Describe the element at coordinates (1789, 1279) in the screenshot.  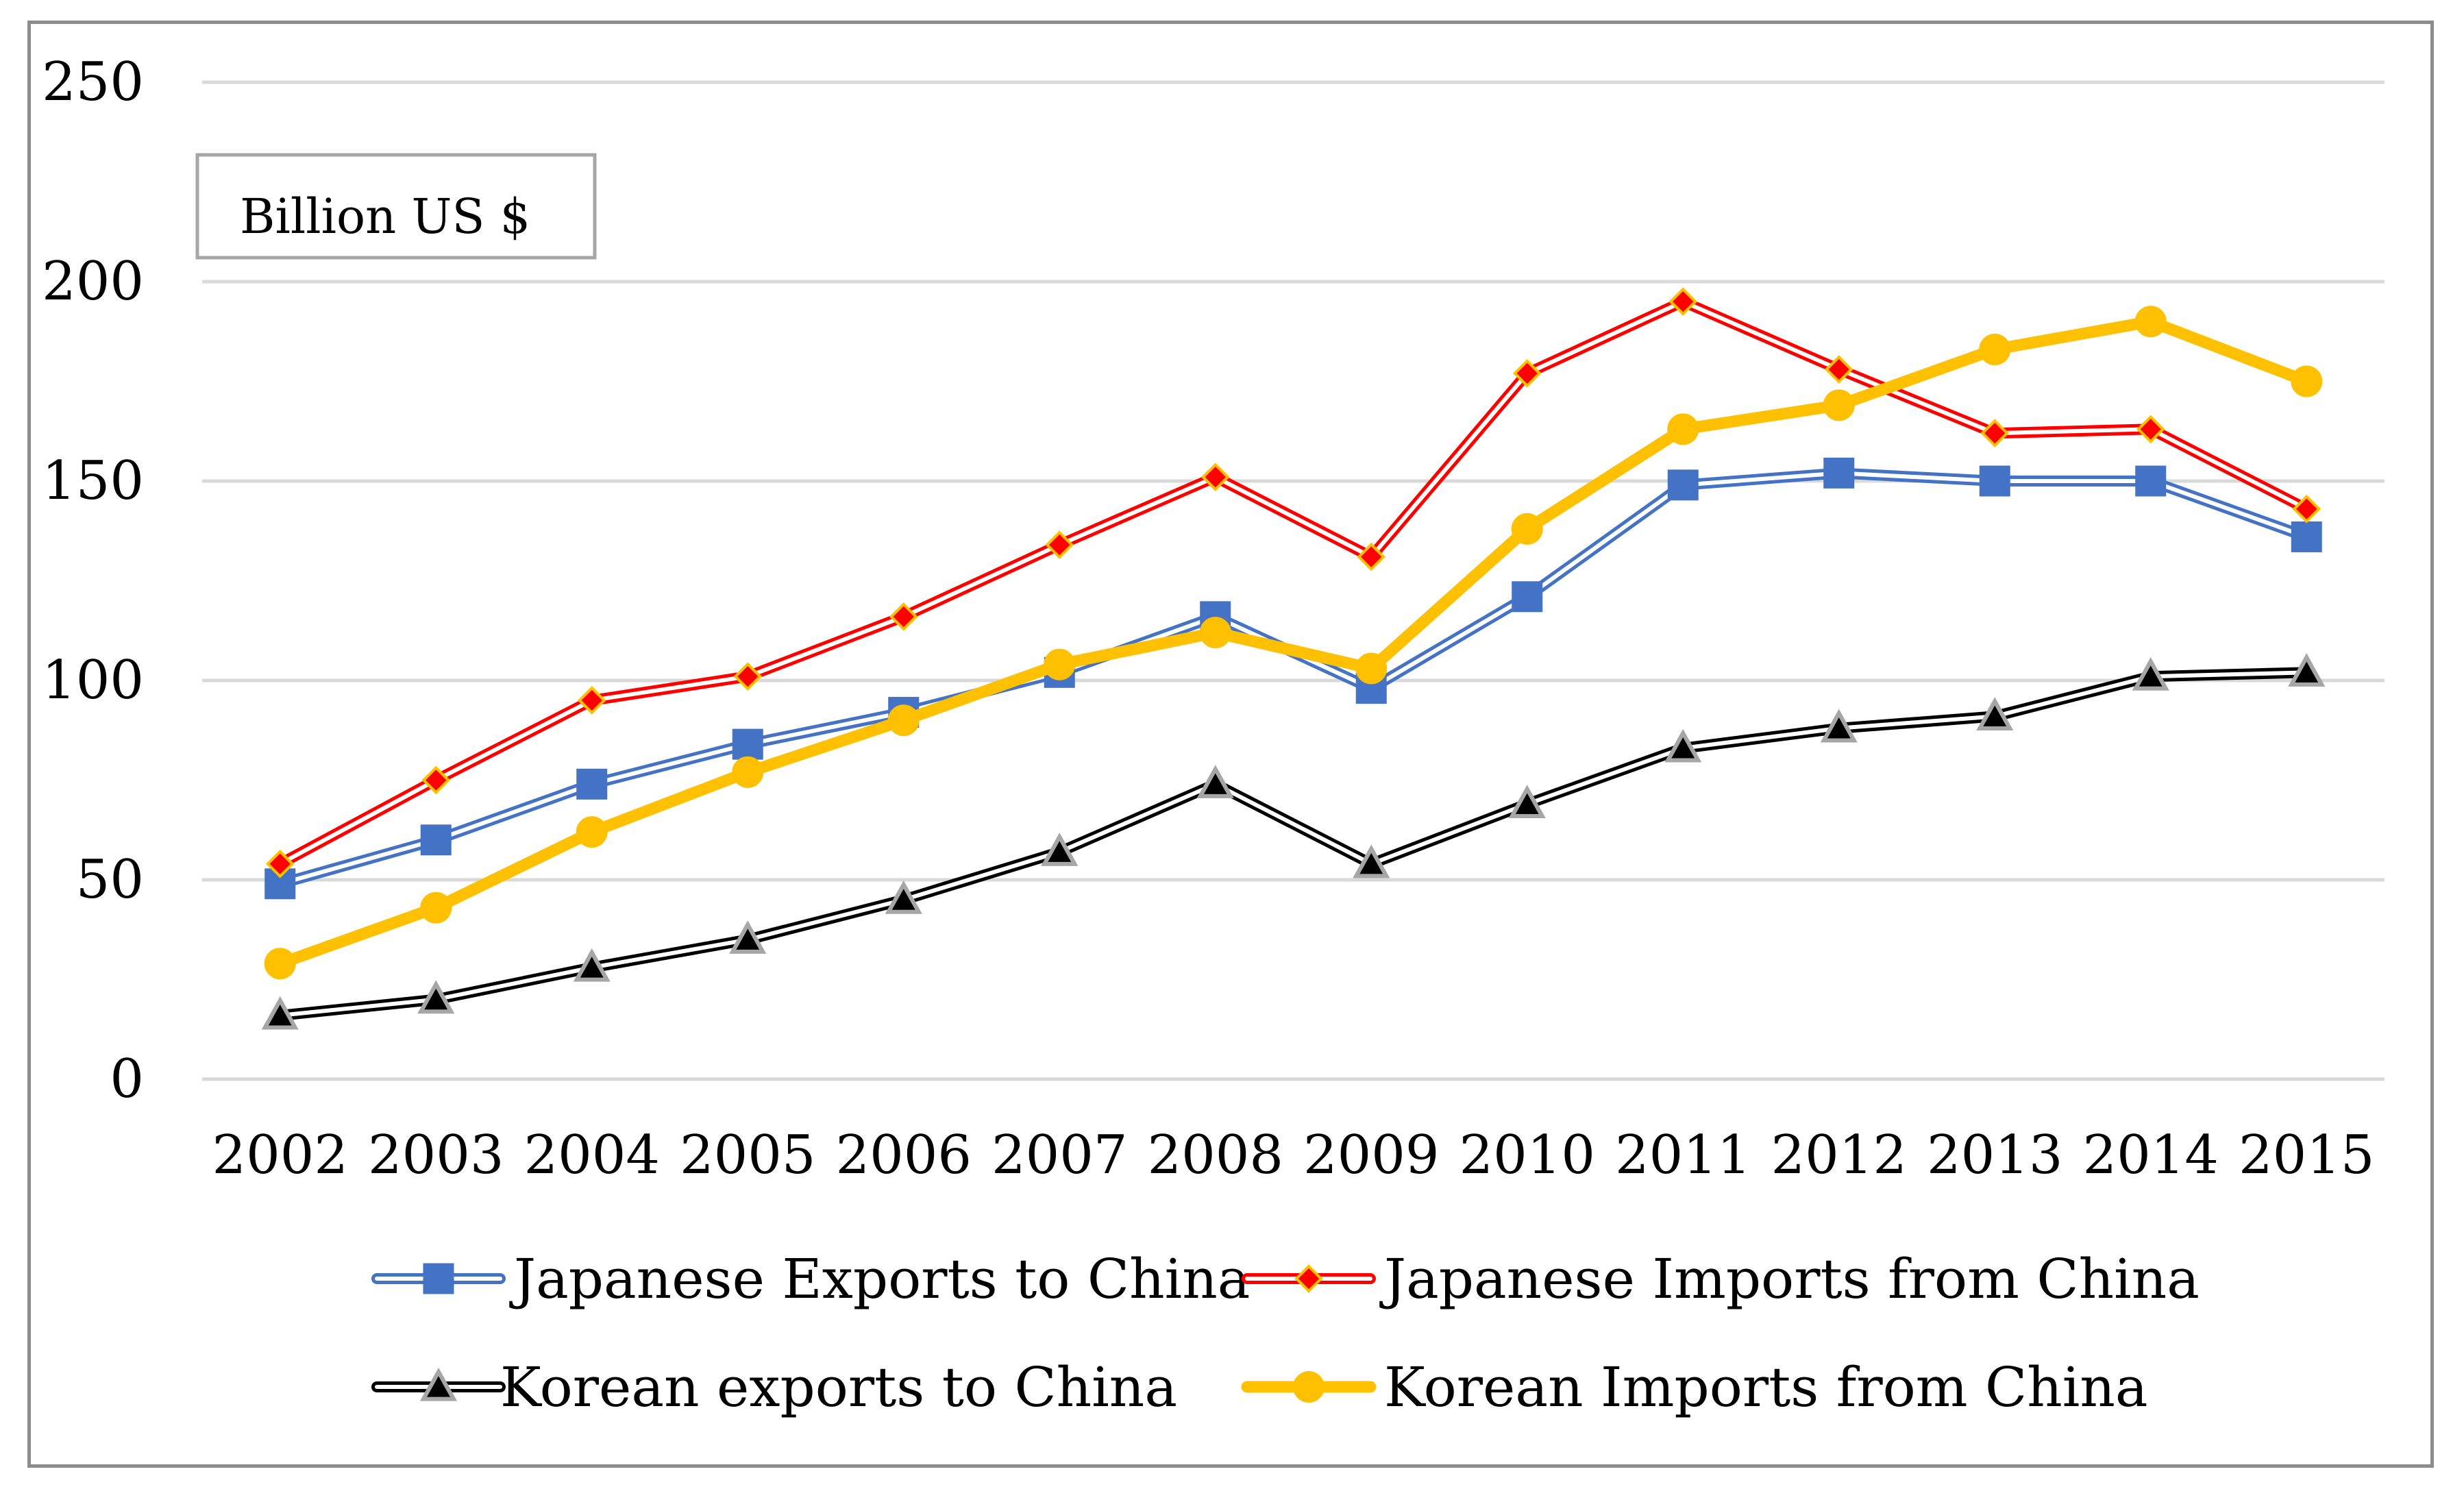
I see `legend-label: Japanese Imports from China` at that location.